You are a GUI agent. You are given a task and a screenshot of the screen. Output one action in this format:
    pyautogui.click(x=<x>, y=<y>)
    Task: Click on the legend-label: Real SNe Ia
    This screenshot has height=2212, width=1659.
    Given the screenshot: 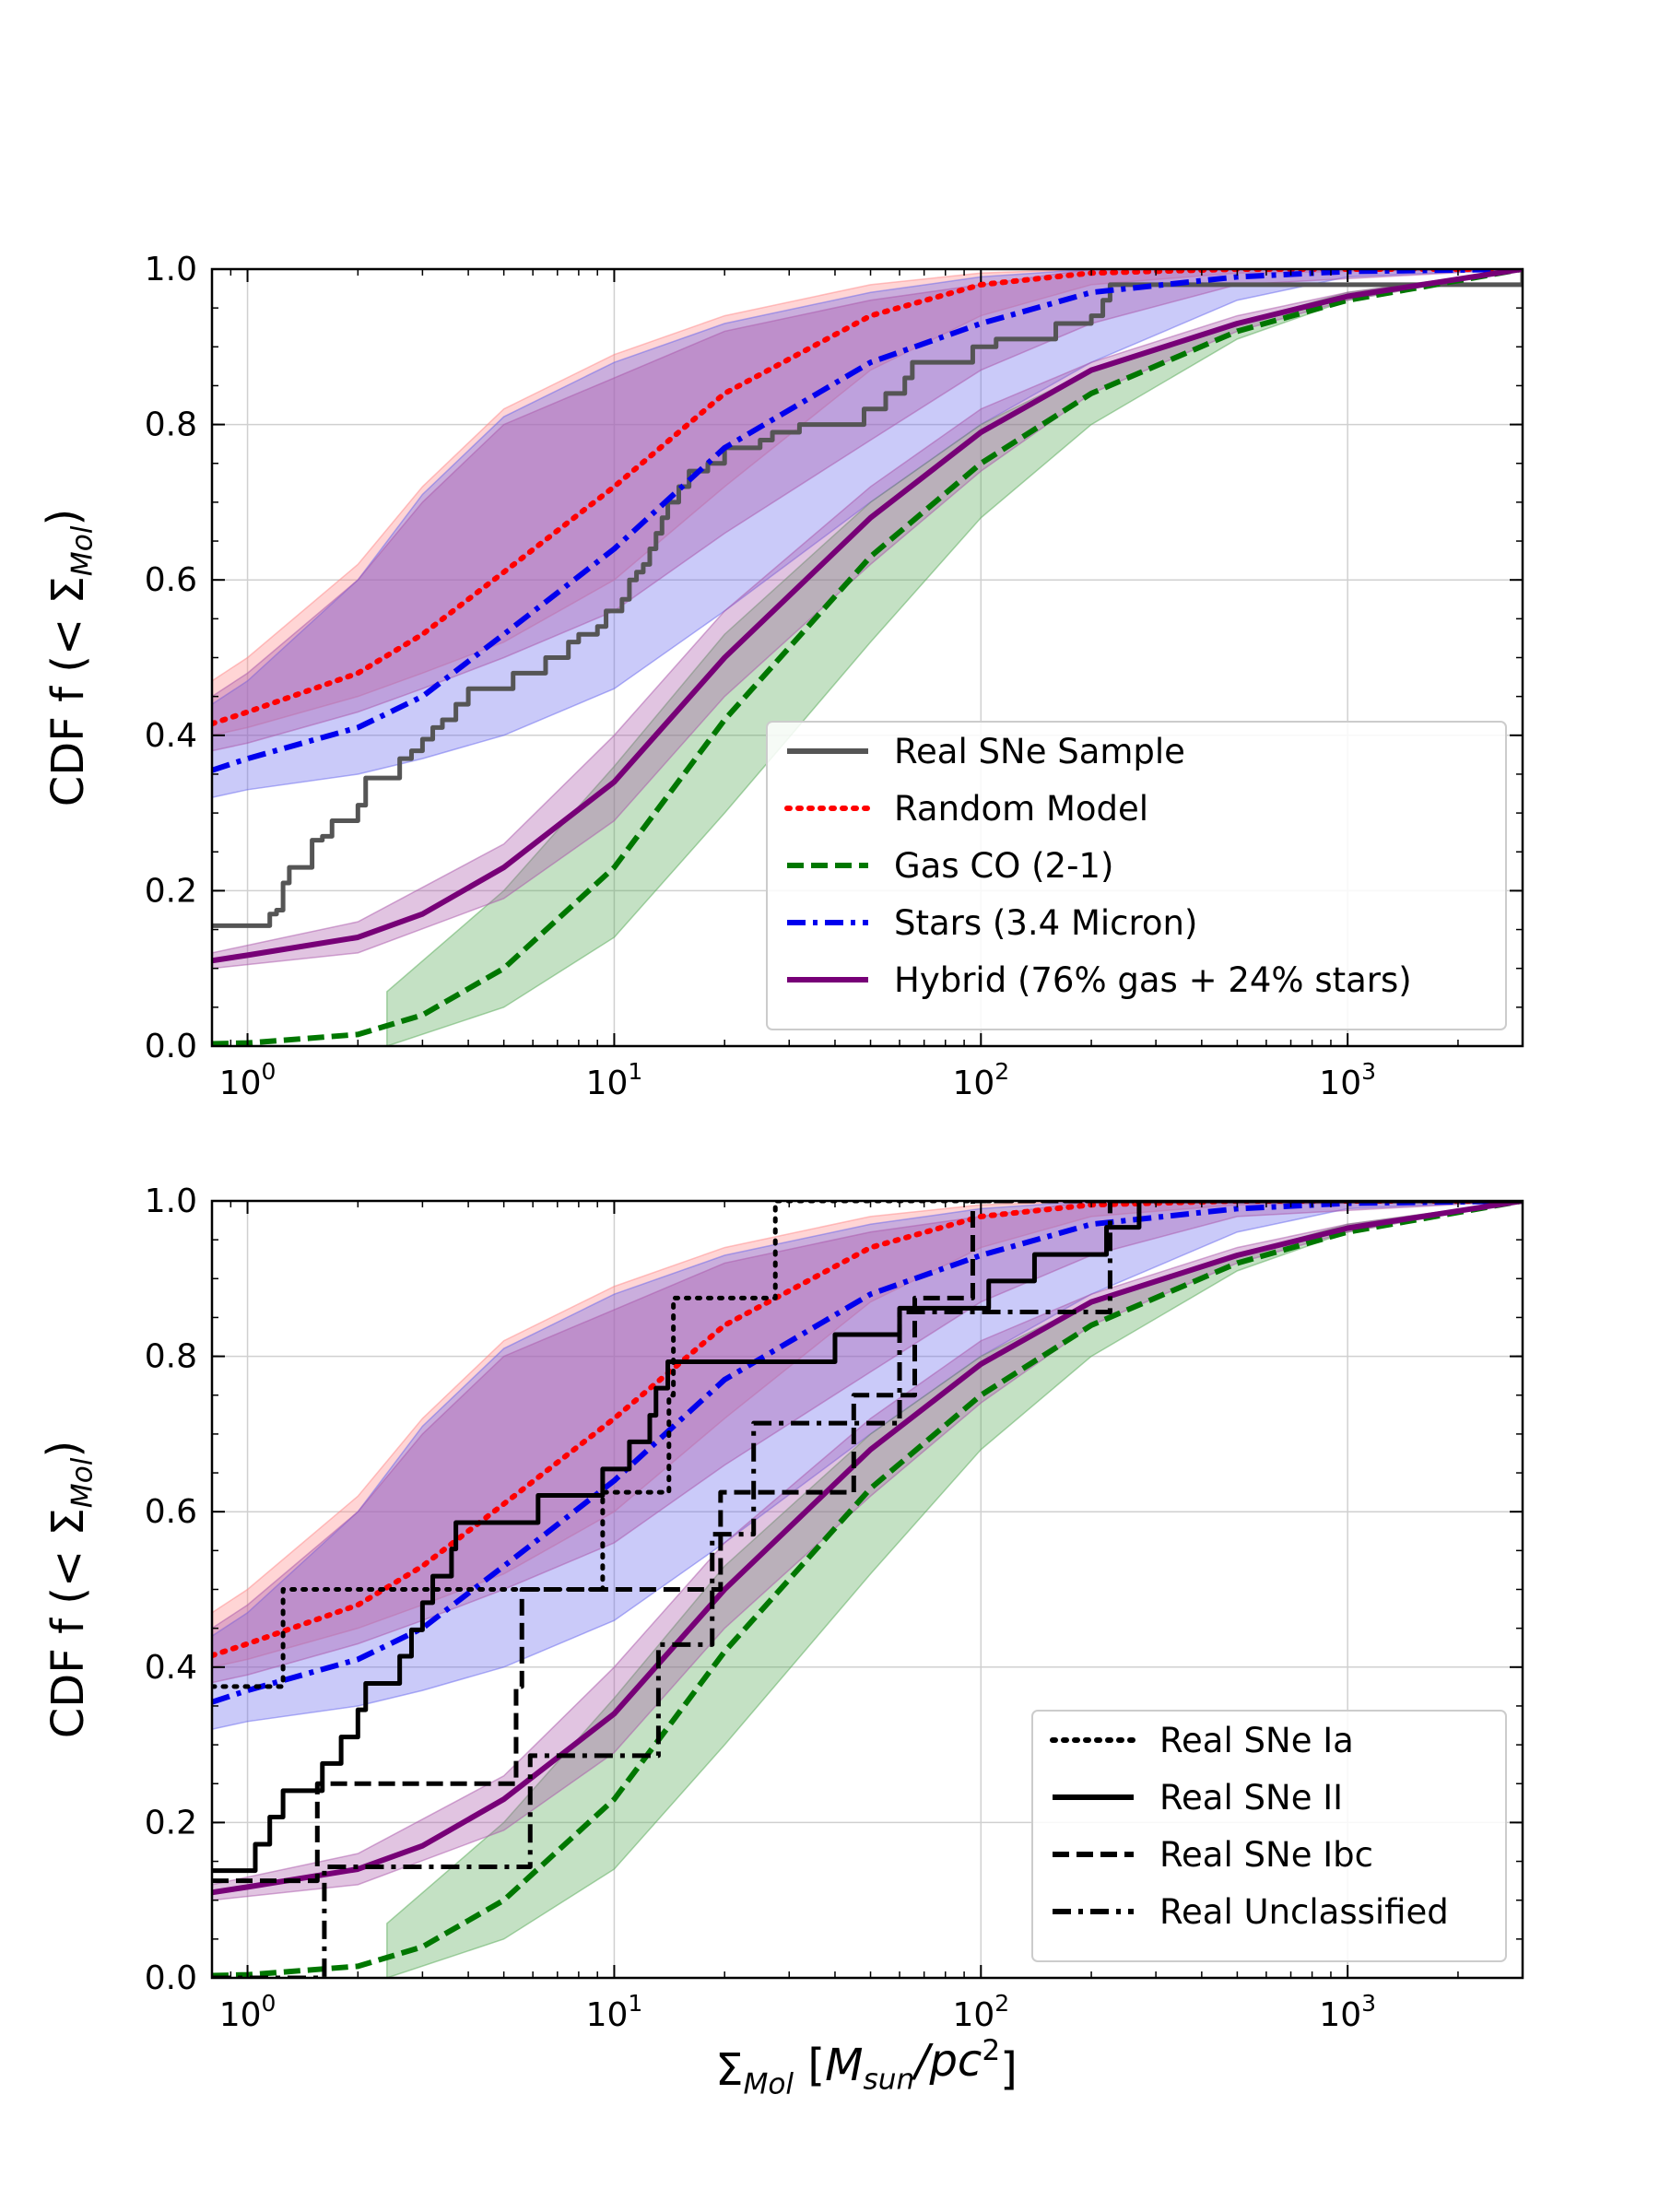 What is the action you would take?
    pyautogui.click(x=1256, y=1740)
    